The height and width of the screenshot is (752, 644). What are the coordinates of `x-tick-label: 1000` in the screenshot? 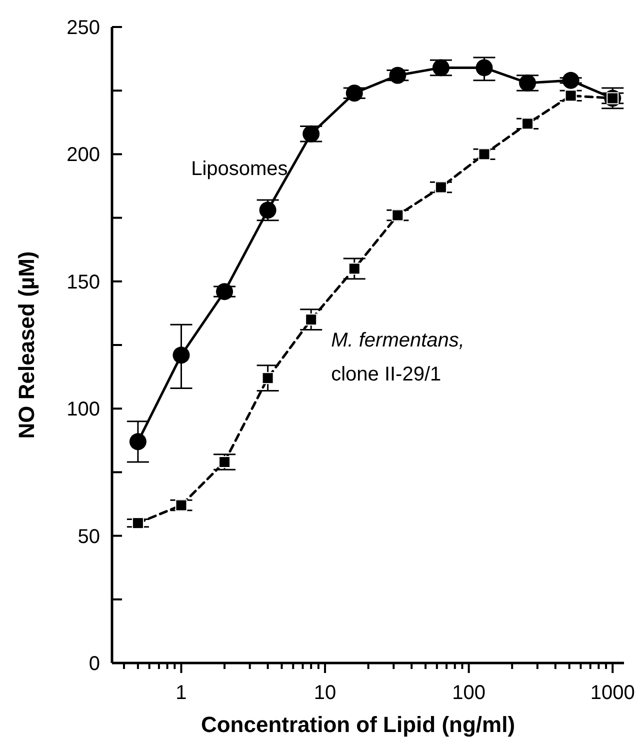 It's located at (612, 693).